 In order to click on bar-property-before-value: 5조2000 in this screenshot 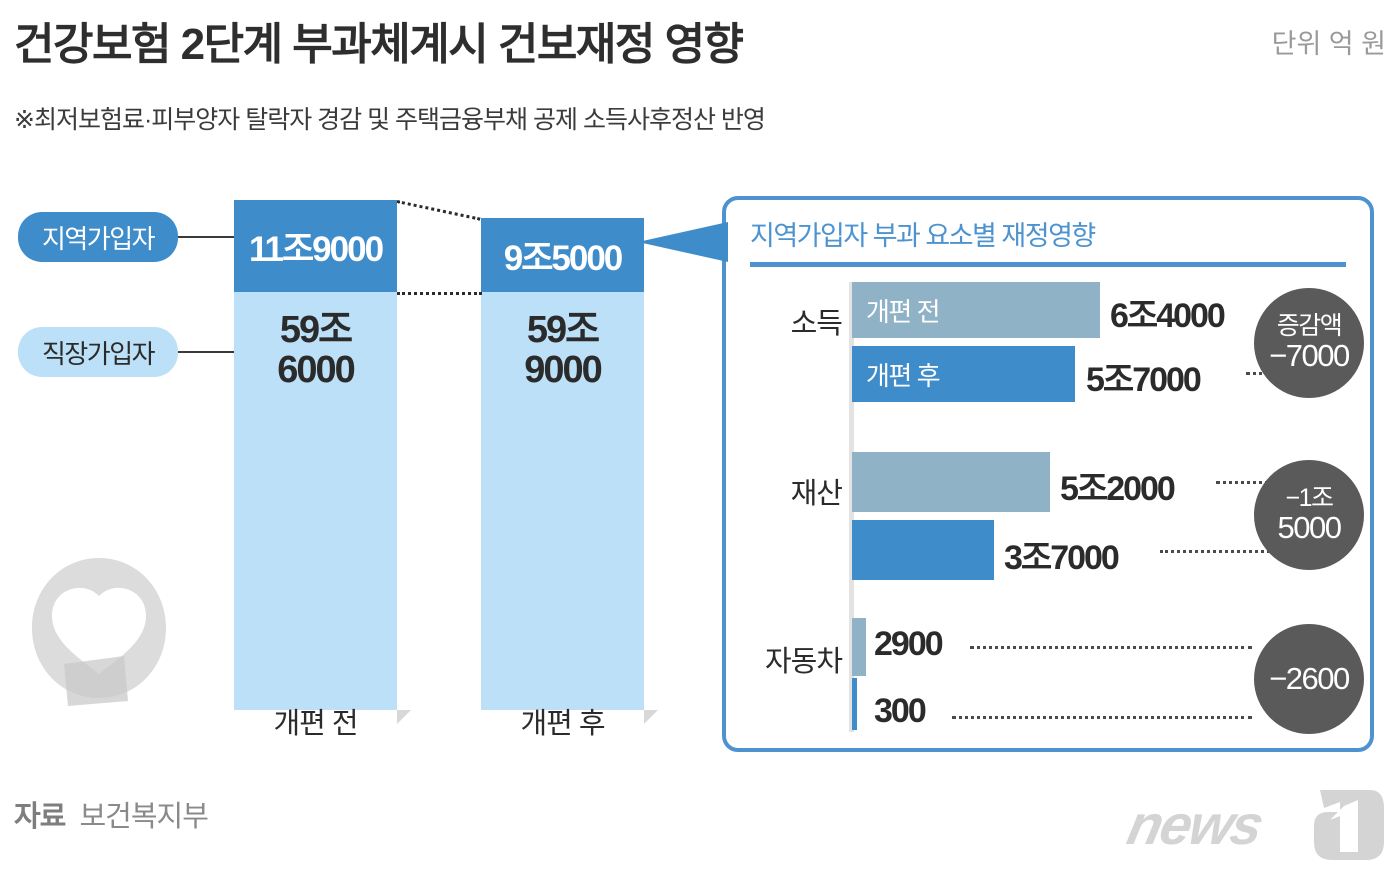, I will do `click(1118, 489)`.